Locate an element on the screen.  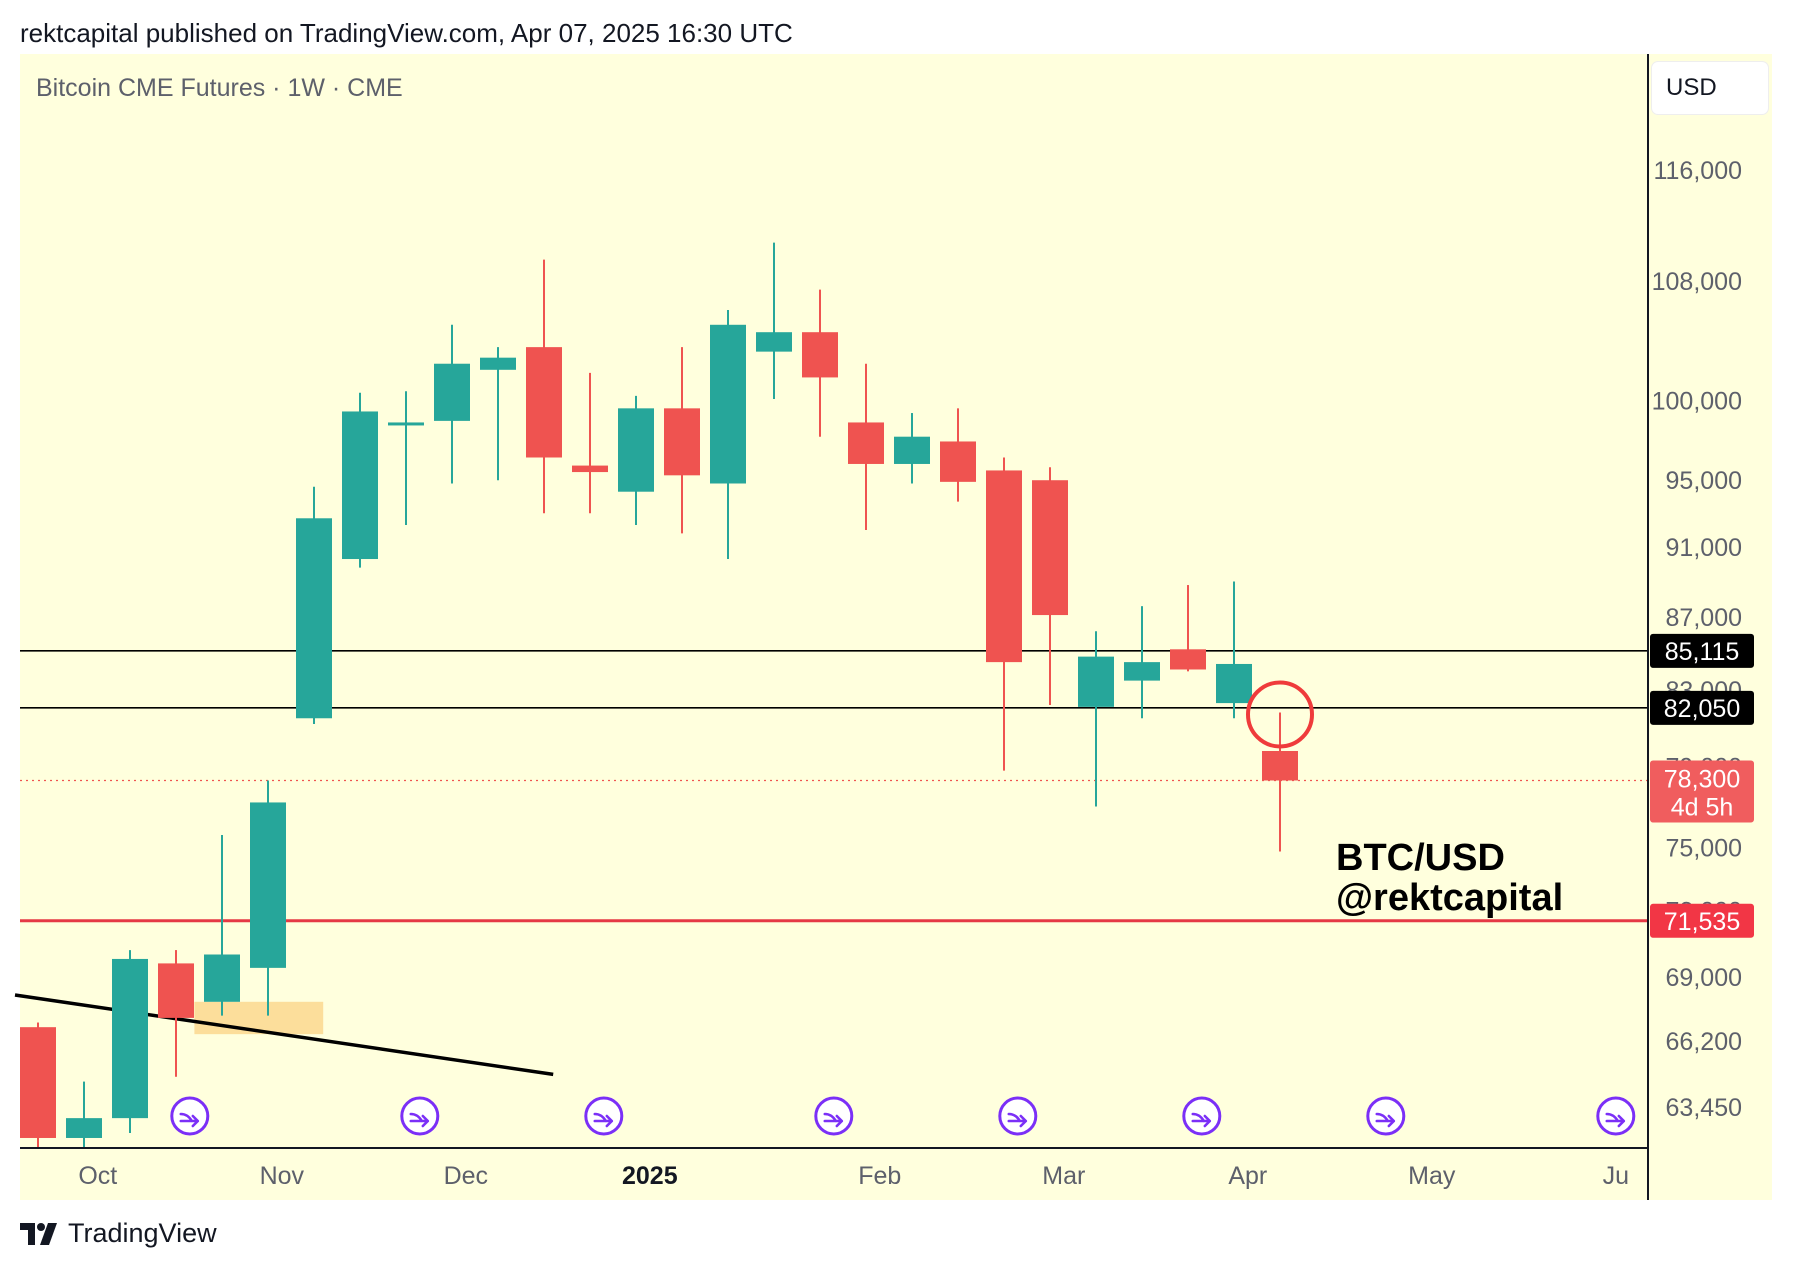
price-tag-82050: 82,050 is located at coordinates (1702, 707).